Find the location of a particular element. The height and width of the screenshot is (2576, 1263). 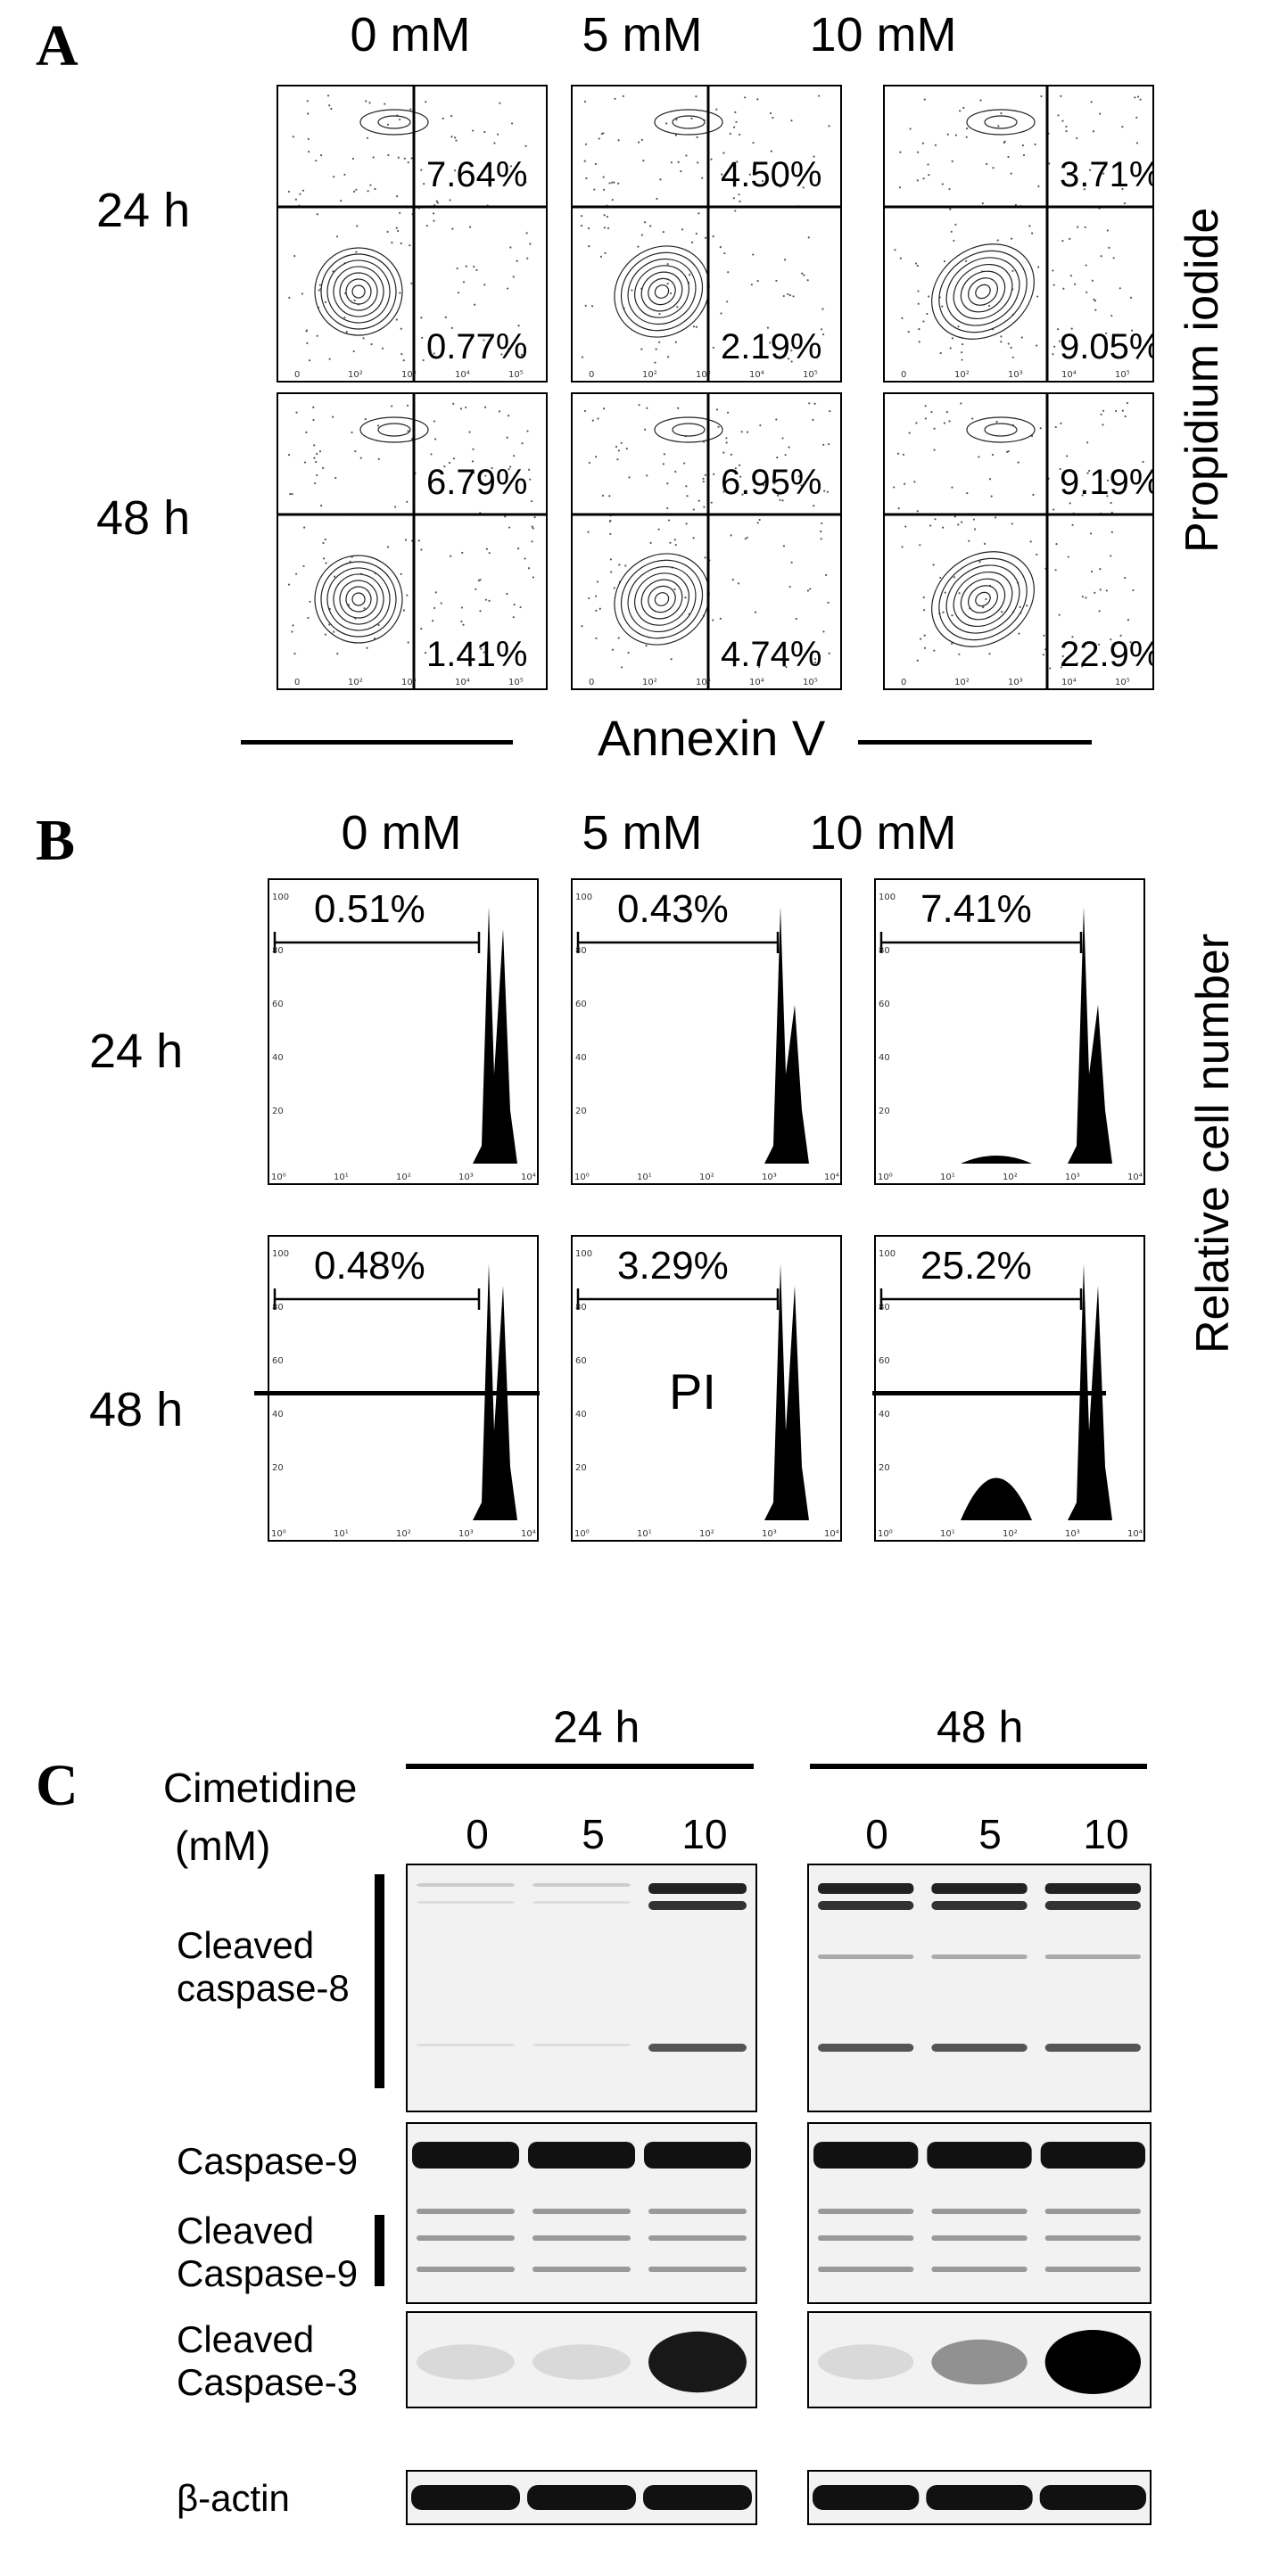

pi-histogram: 10⁰ 10¹ 10² 10³ 10⁴ 100 80 60 40 20 25.2% is located at coordinates (1009, 1388).